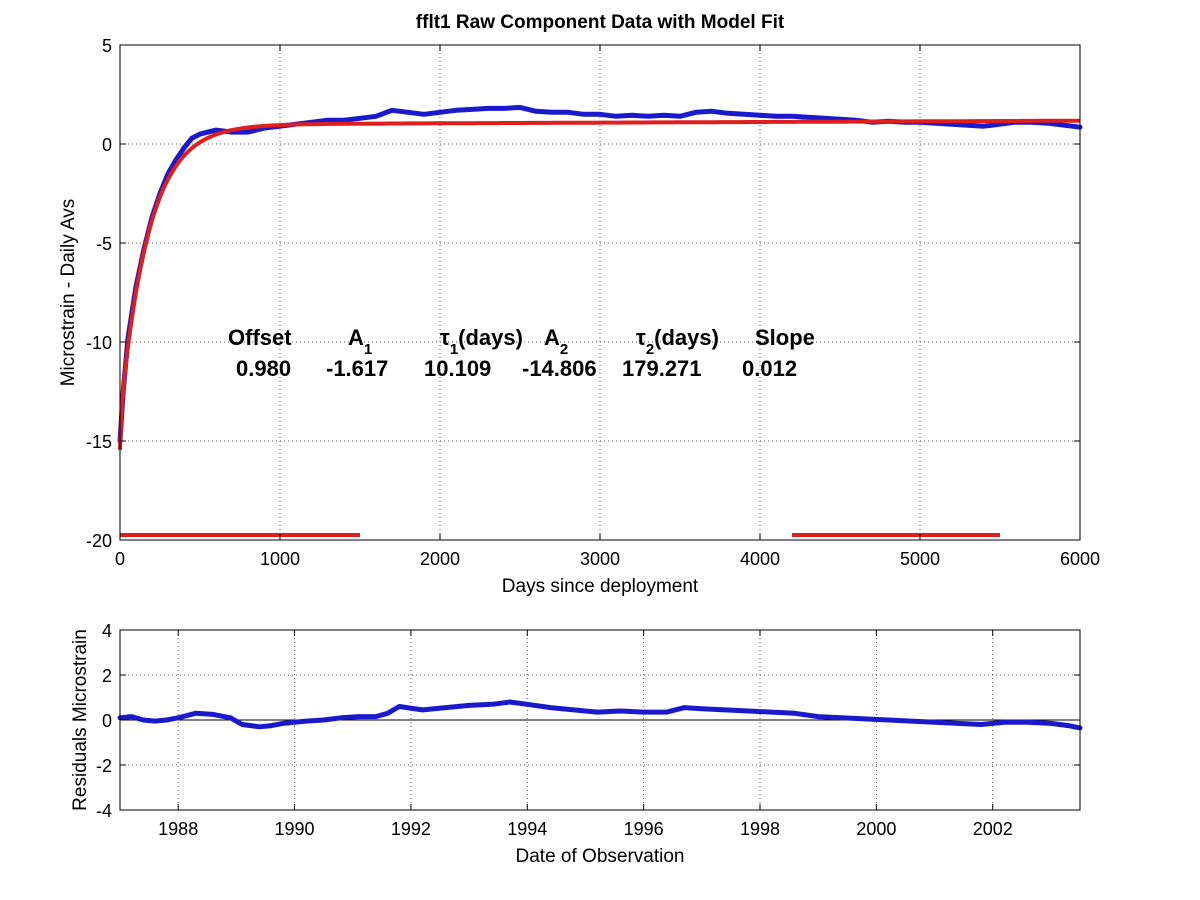 This screenshot has height=900, width=1200. What do you see at coordinates (440, 559) in the screenshot?
I see `top-x-tick-label: 2000` at bounding box center [440, 559].